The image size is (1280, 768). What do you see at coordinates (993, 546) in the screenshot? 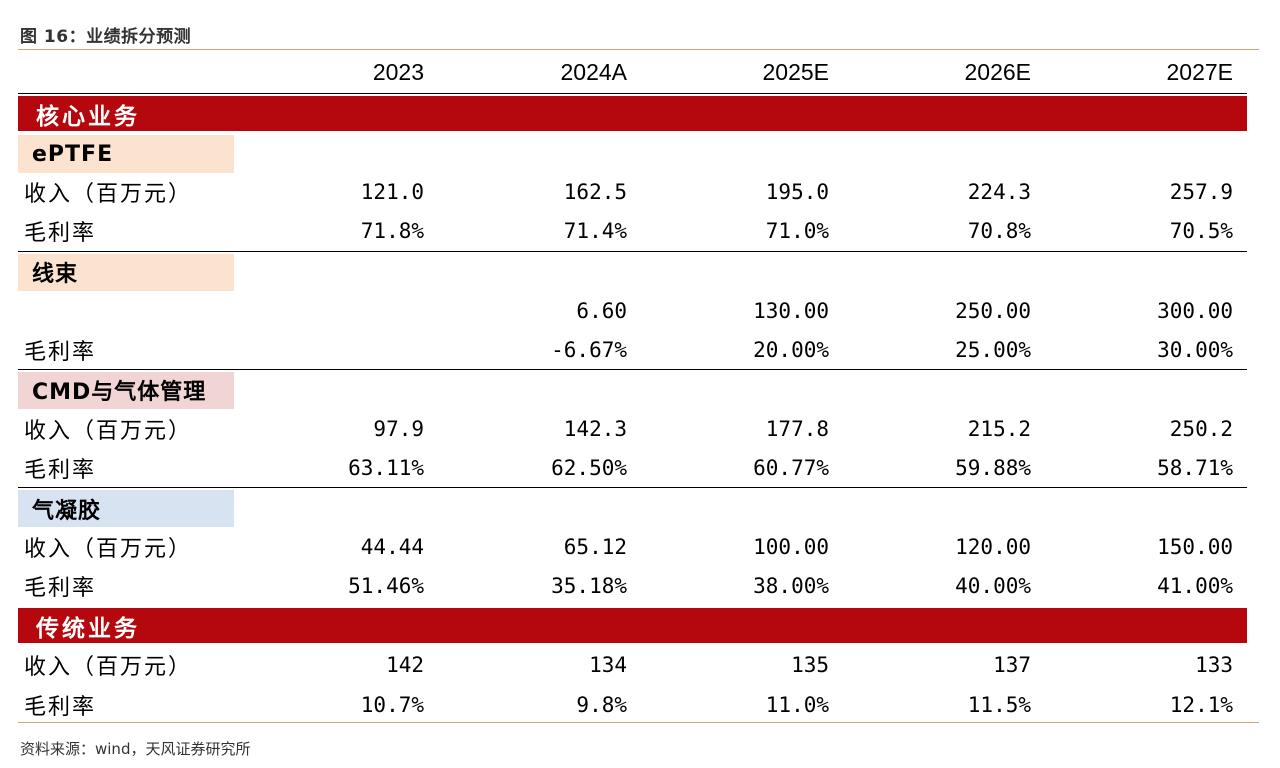
I see `table-cell: 120.00` at bounding box center [993, 546].